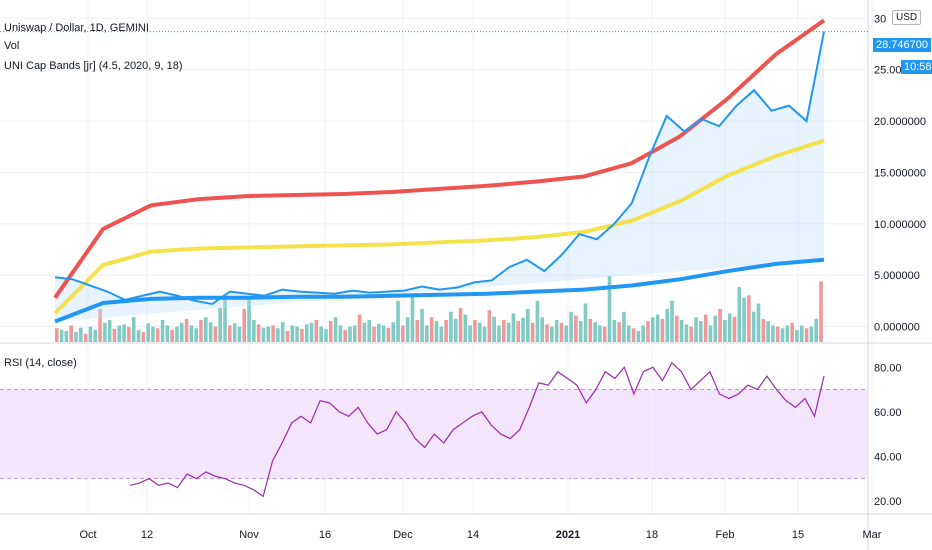  Describe the element at coordinates (725, 535) in the screenshot. I see `time-tick-label: Feb` at that location.